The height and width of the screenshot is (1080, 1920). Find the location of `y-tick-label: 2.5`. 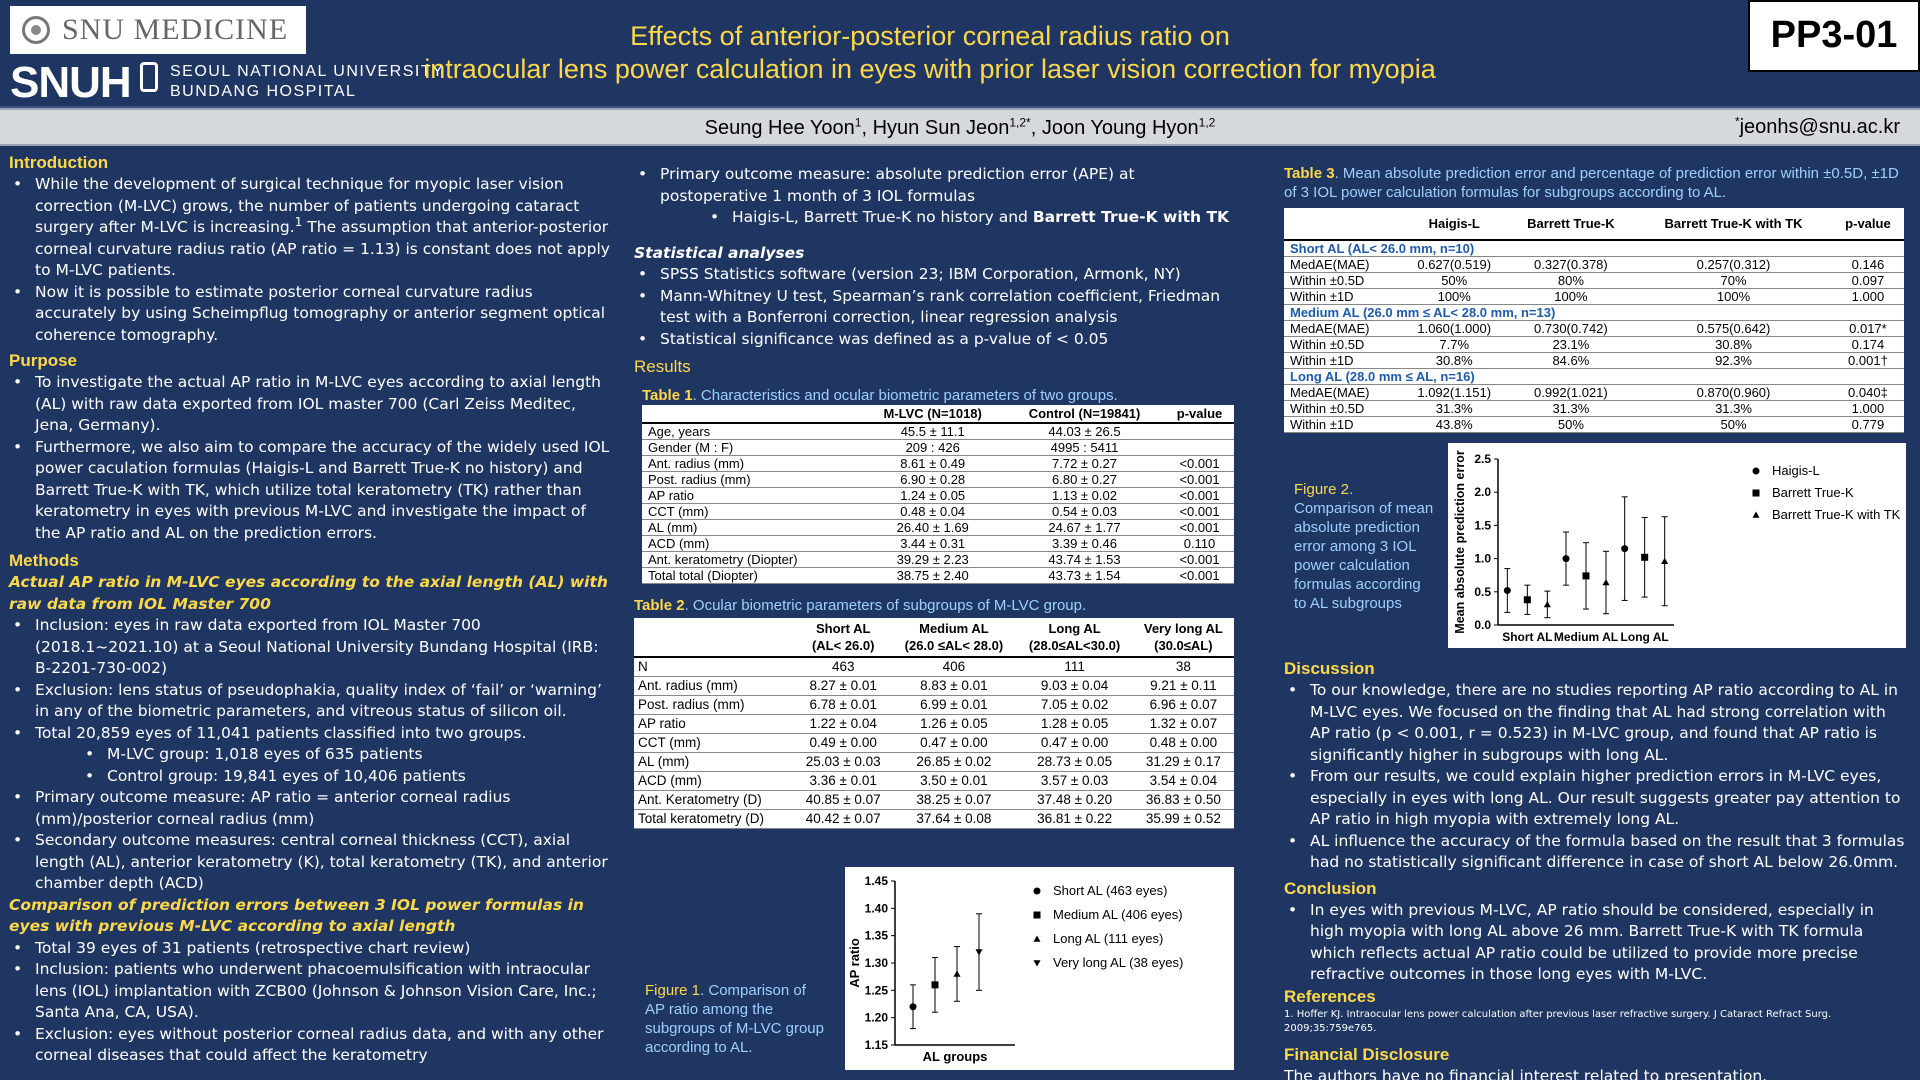

y-tick-label: 2.5 is located at coordinates (1482, 459).